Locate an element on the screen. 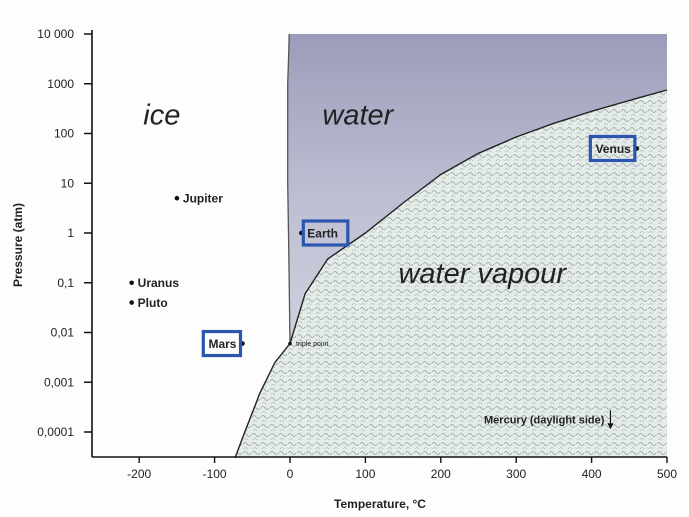 This screenshot has height=517, width=689. x-tick-label: 200 is located at coordinates (441, 474).